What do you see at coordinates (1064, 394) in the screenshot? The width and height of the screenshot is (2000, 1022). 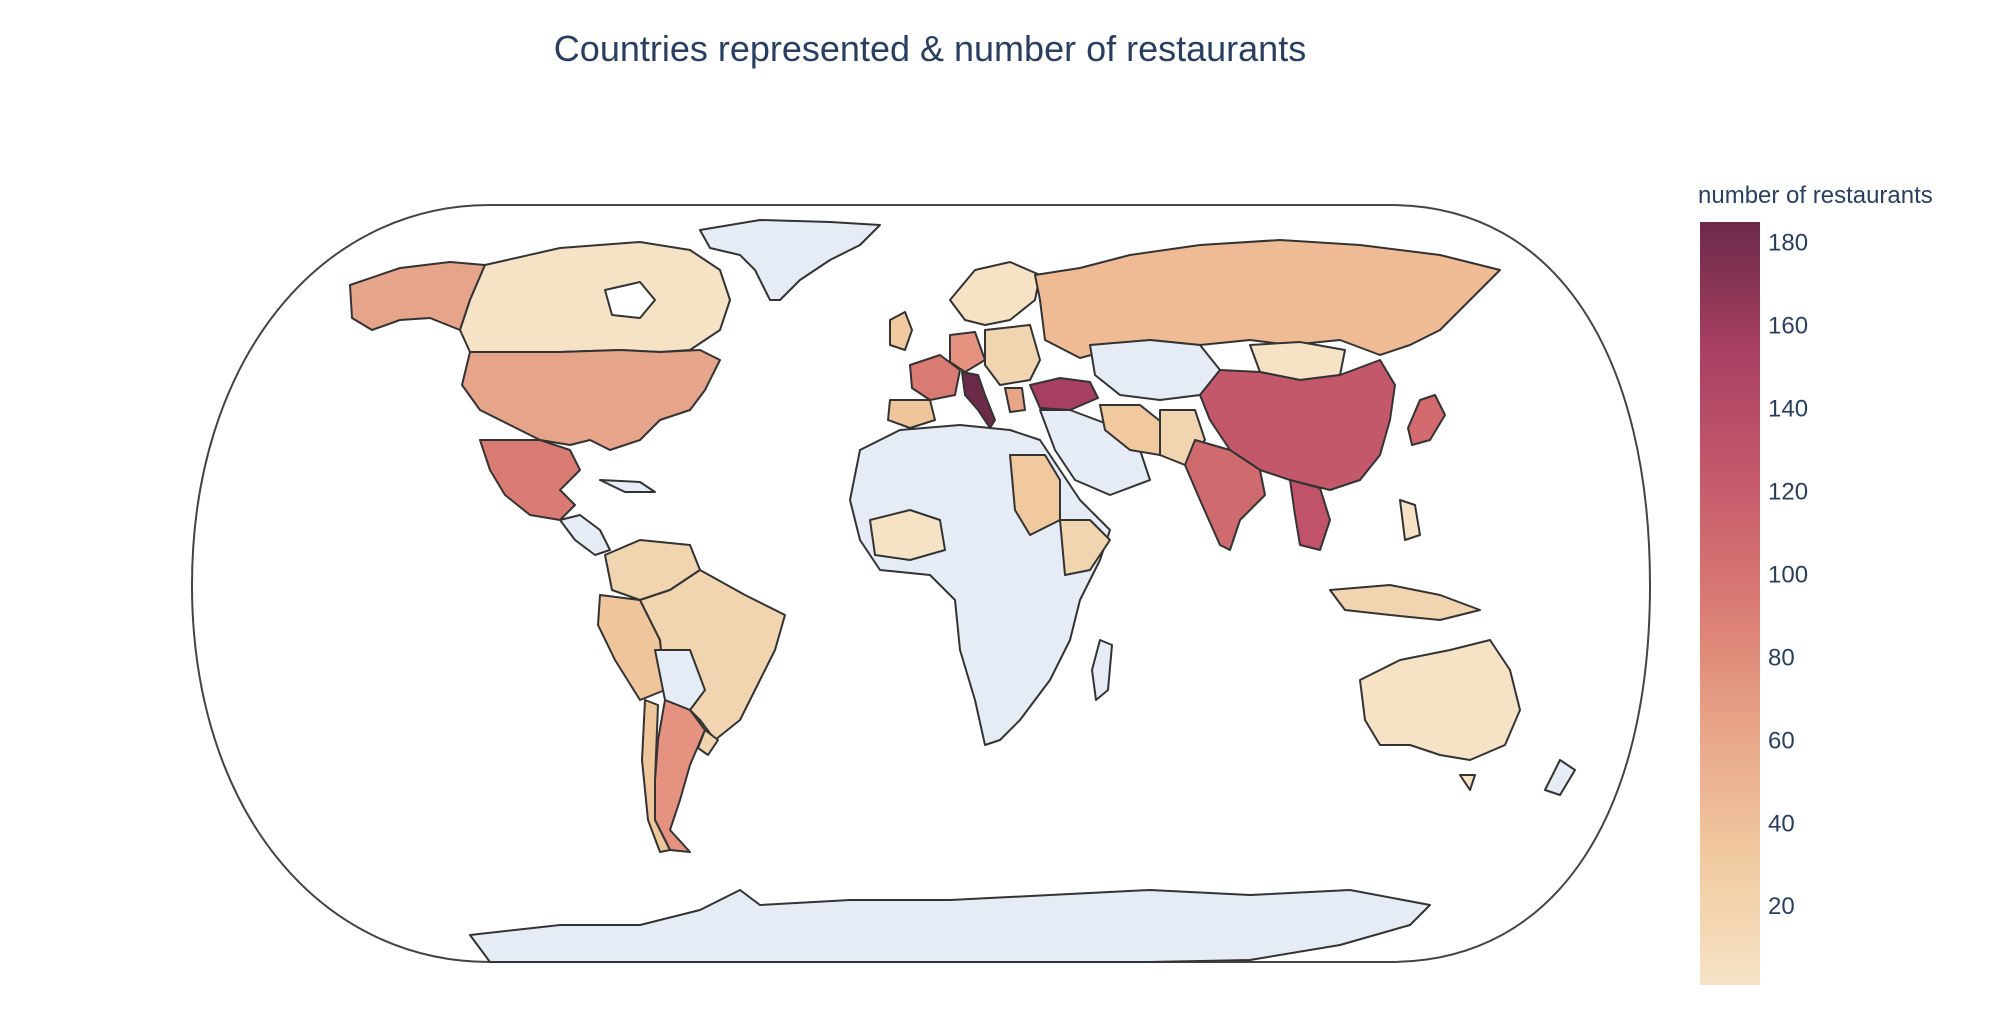 I see `country-turkey` at bounding box center [1064, 394].